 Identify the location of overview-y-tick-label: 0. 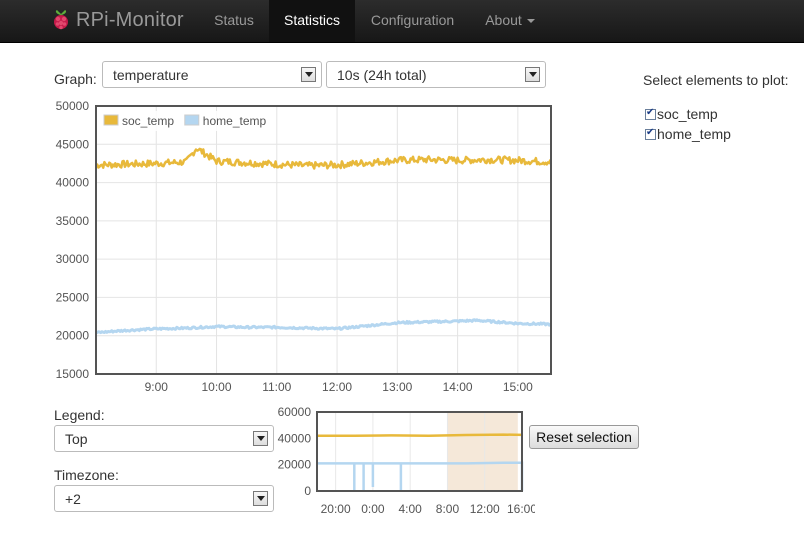
(307, 491).